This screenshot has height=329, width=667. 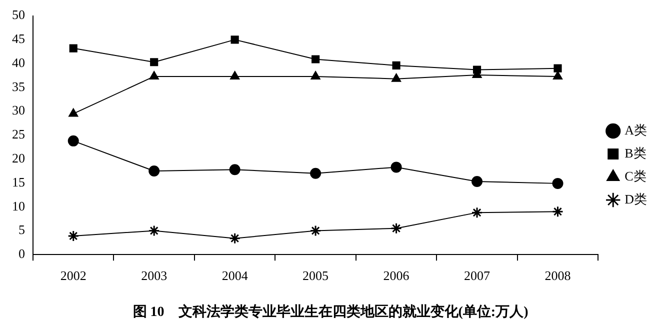 I want to click on y-tick-label: 25, so click(x=18, y=134).